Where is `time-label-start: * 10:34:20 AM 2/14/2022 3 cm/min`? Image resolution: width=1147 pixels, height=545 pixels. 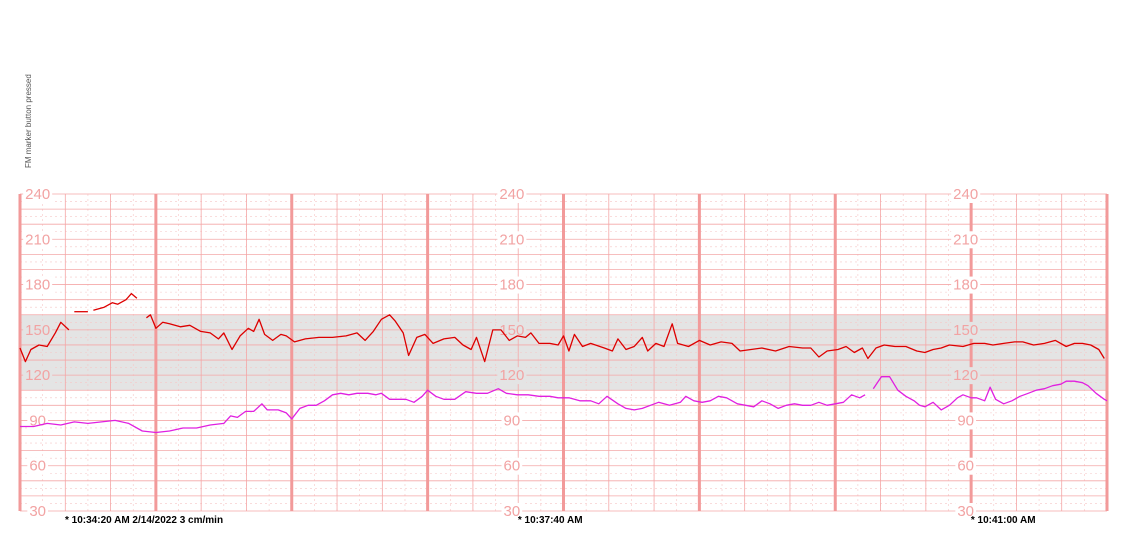 time-label-start: * 10:34:20 AM 2/14/2022 3 cm/min is located at coordinates (144, 520).